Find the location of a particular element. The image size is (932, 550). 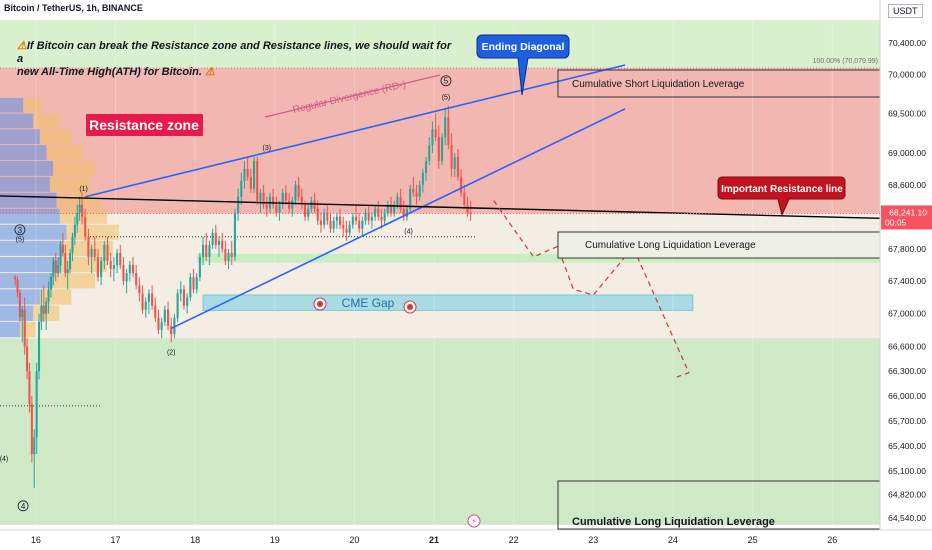

wave-label: 5 is located at coordinates (446, 81).